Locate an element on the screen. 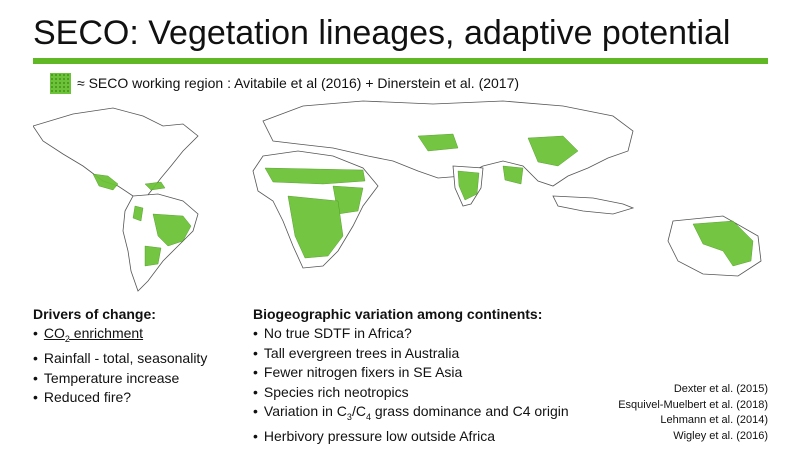 This screenshot has width=800, height=450. driver-item-co2: CO2 enrichment is located at coordinates (120, 336).